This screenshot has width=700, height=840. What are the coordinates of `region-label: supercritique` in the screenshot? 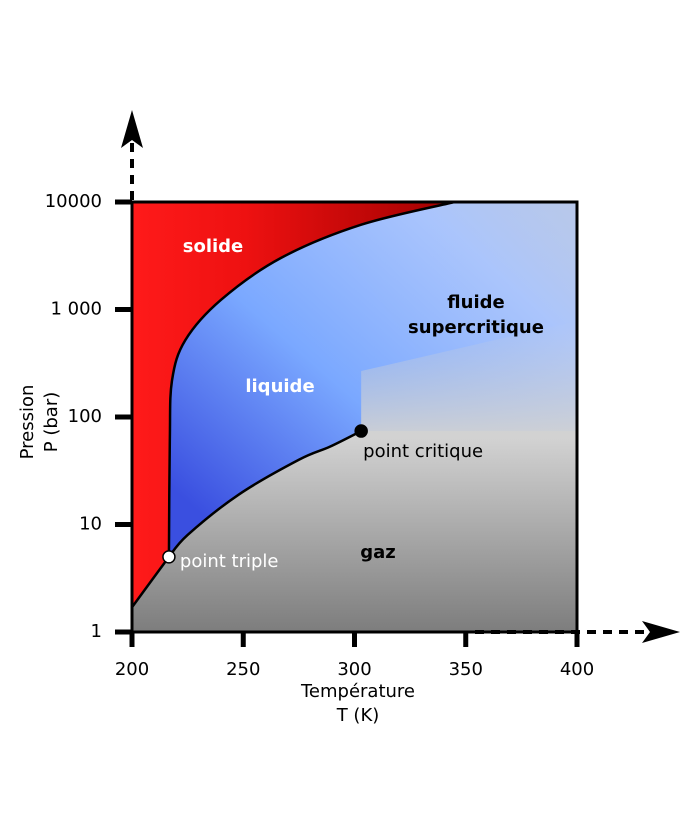 It's located at (476, 327).